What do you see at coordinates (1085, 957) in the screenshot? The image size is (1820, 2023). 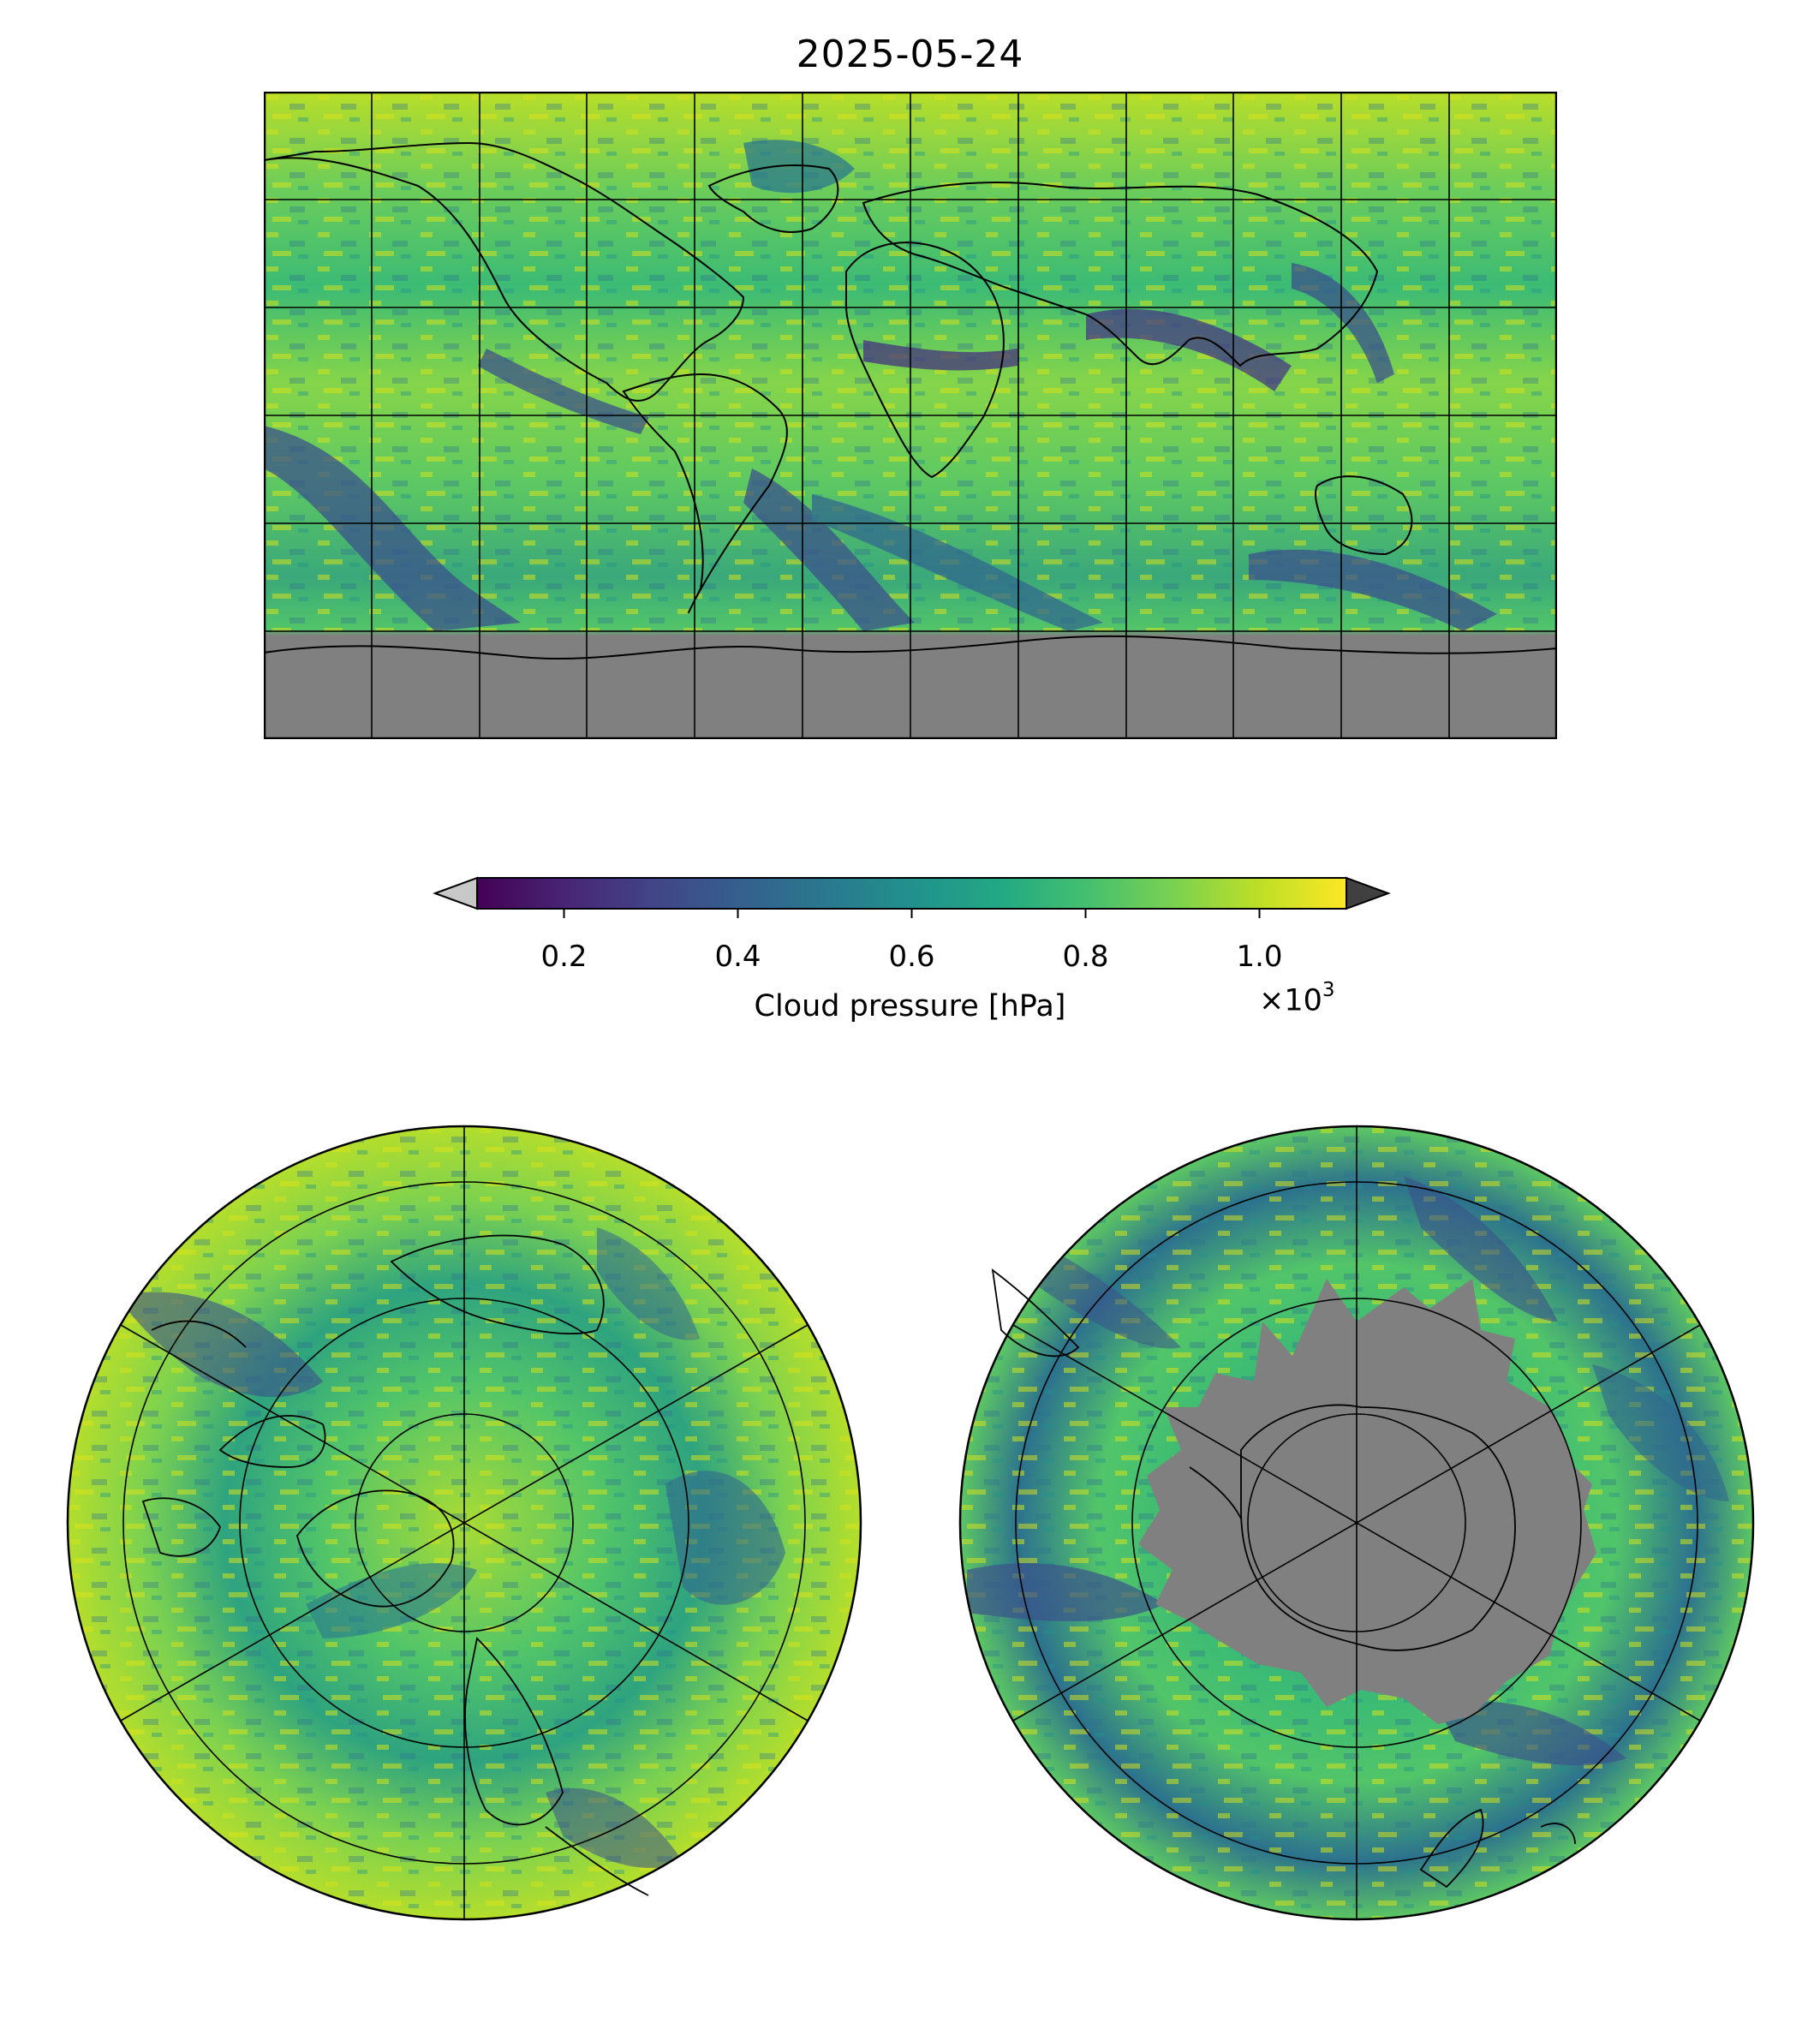 I see `colorbar-tick-label: 0.8` at bounding box center [1085, 957].